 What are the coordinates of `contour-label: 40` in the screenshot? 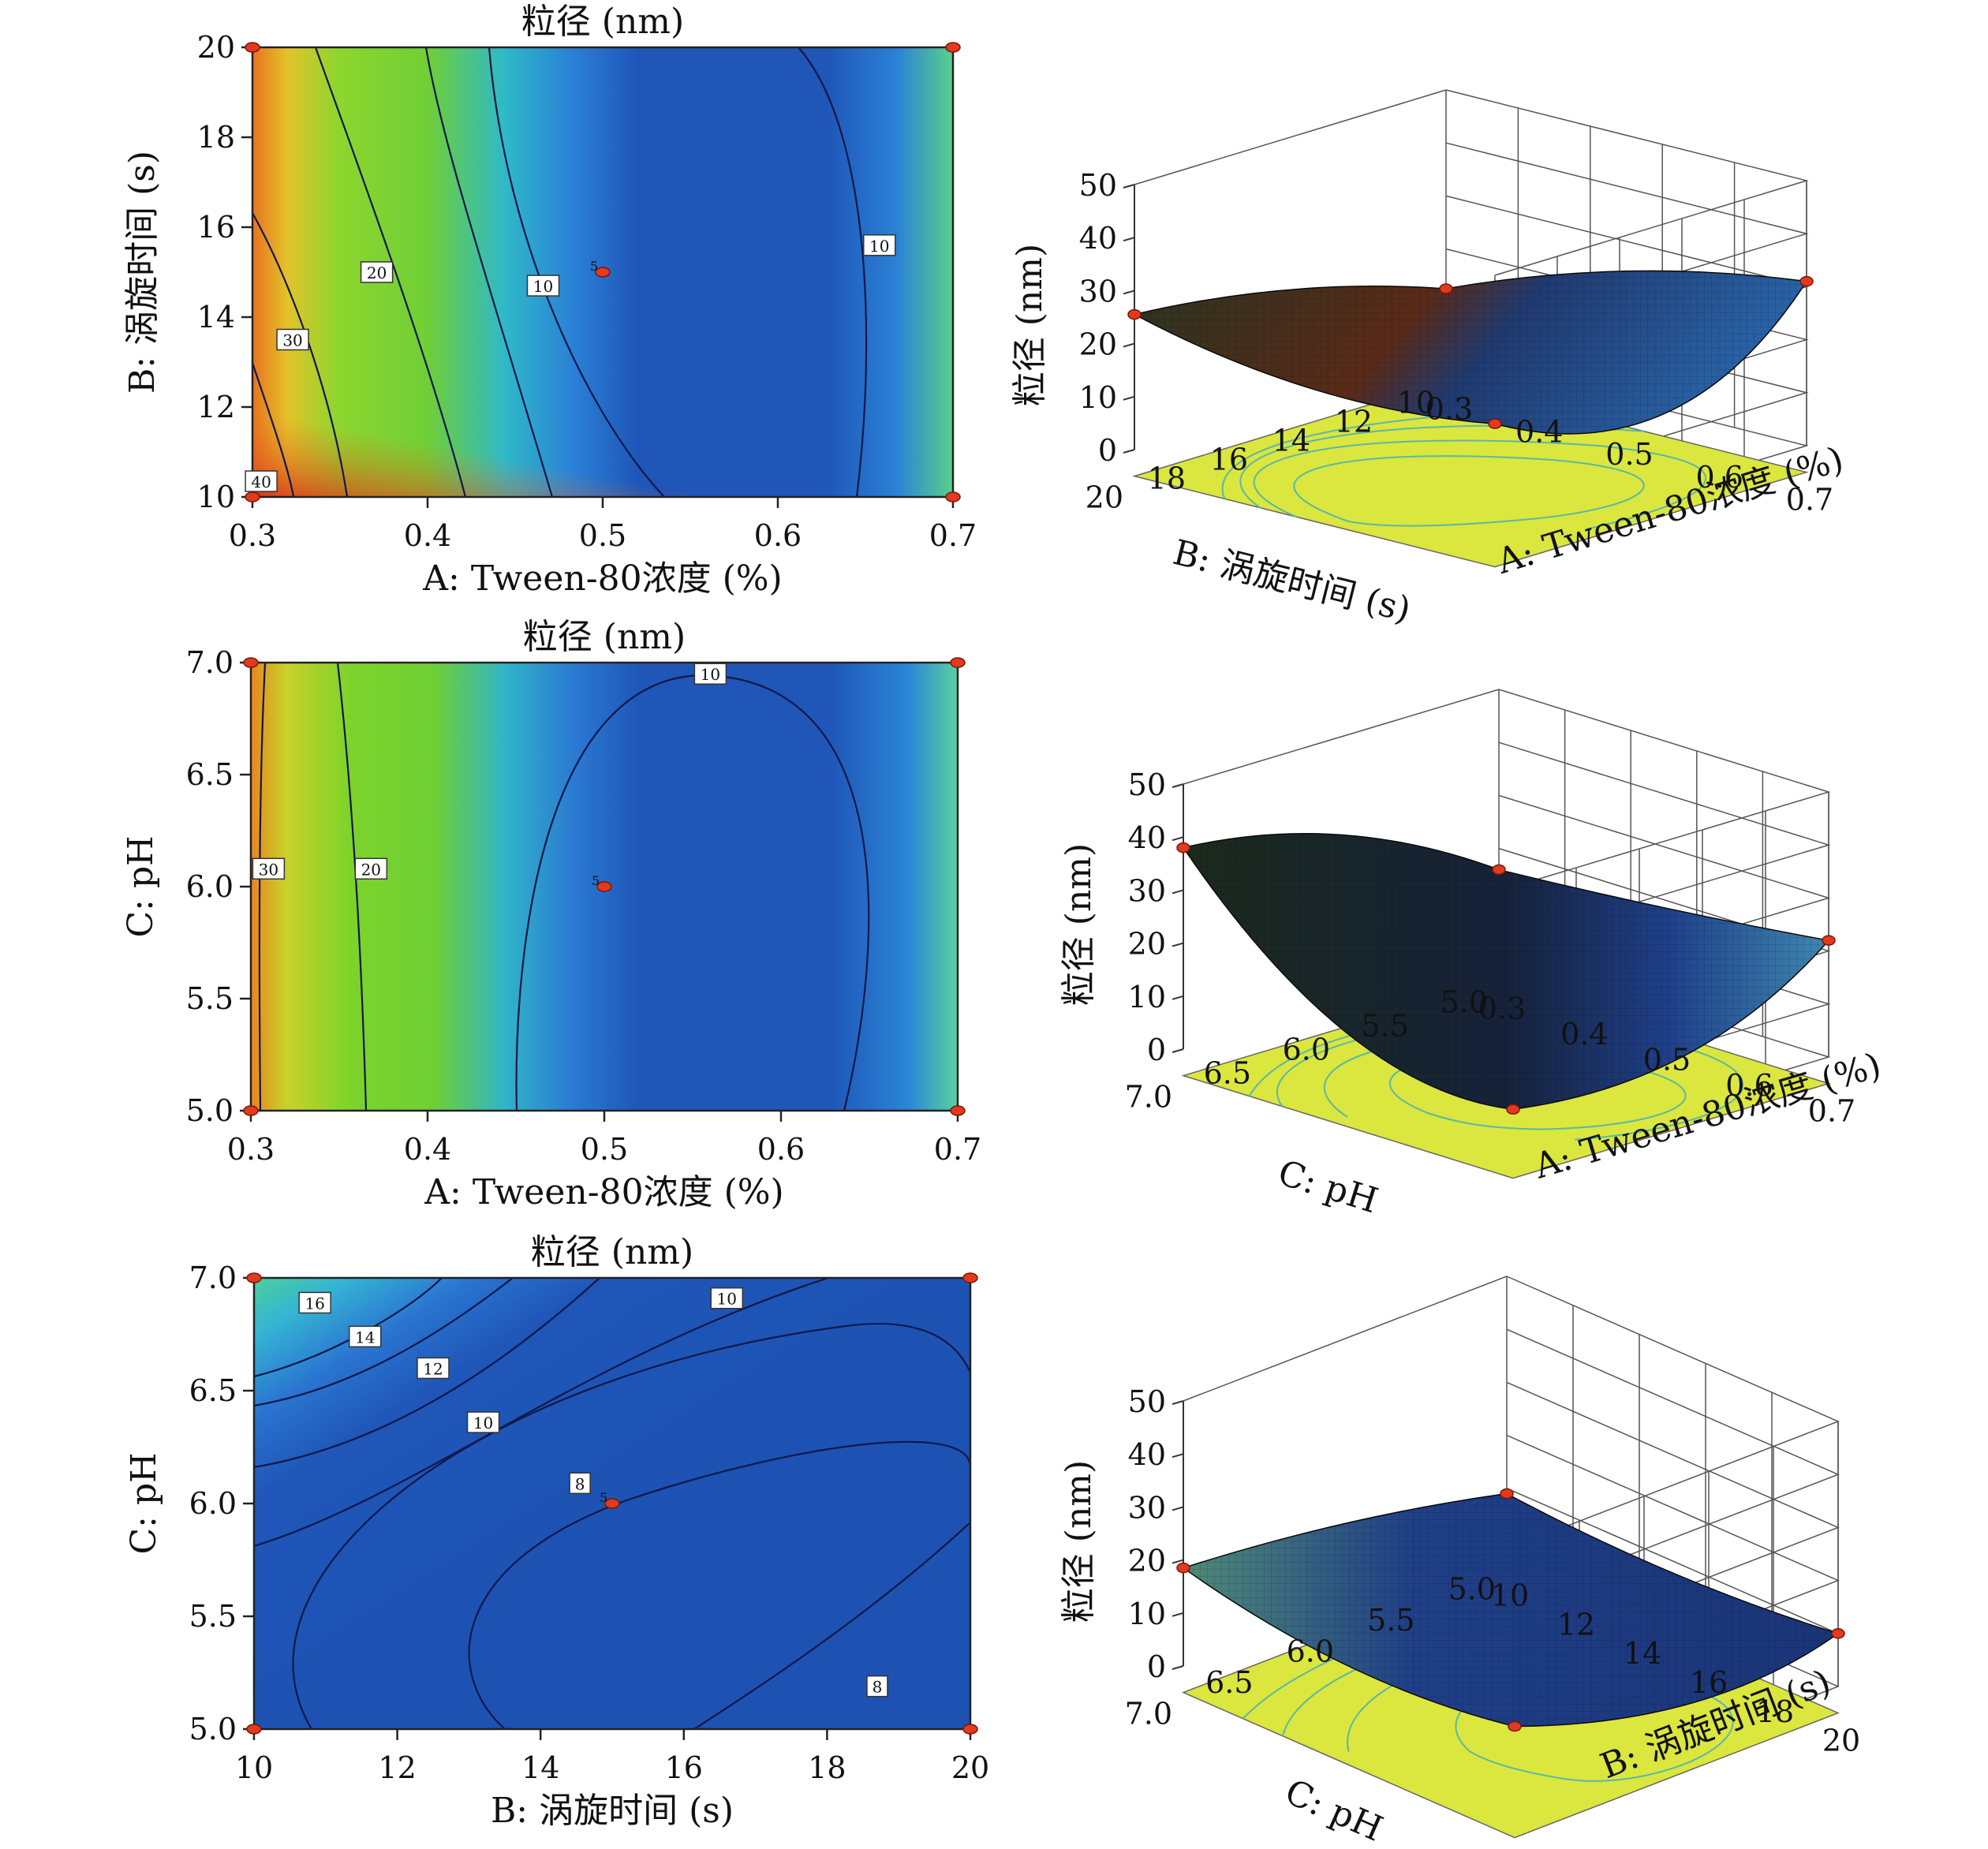 It's located at (261, 482).